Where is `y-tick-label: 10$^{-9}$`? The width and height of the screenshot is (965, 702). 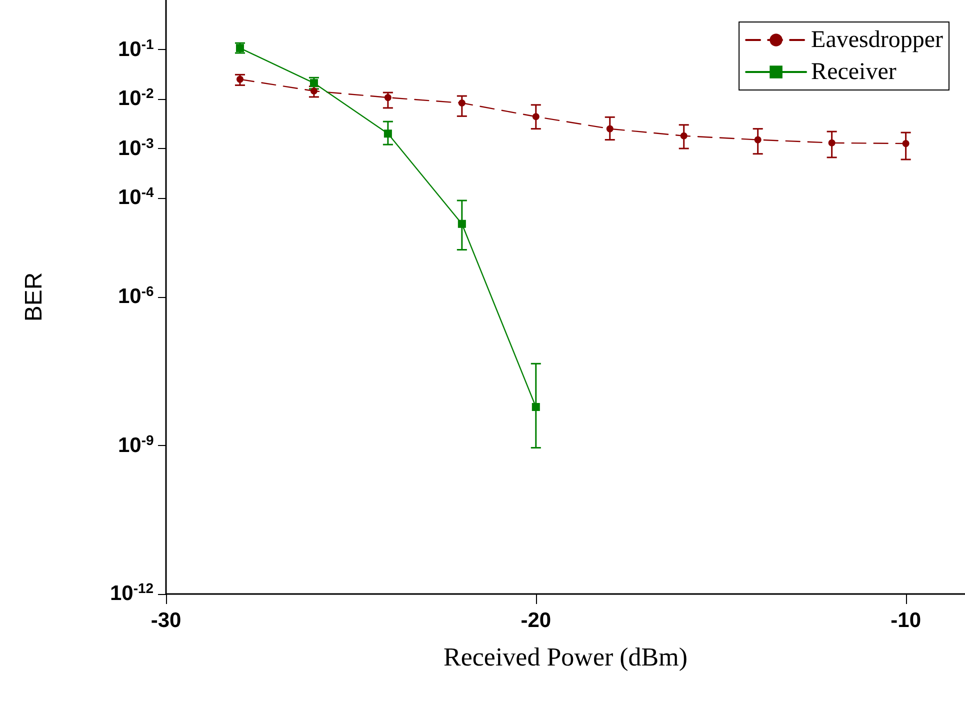
y-tick-label: 10$^{-9}$ is located at coordinates (136, 445).